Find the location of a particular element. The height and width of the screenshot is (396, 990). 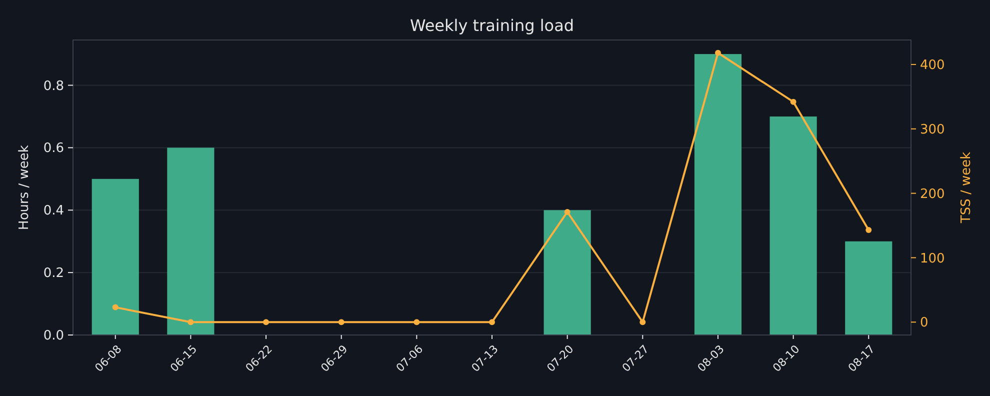

y-tick-label: 0.2 is located at coordinates (53, 274).